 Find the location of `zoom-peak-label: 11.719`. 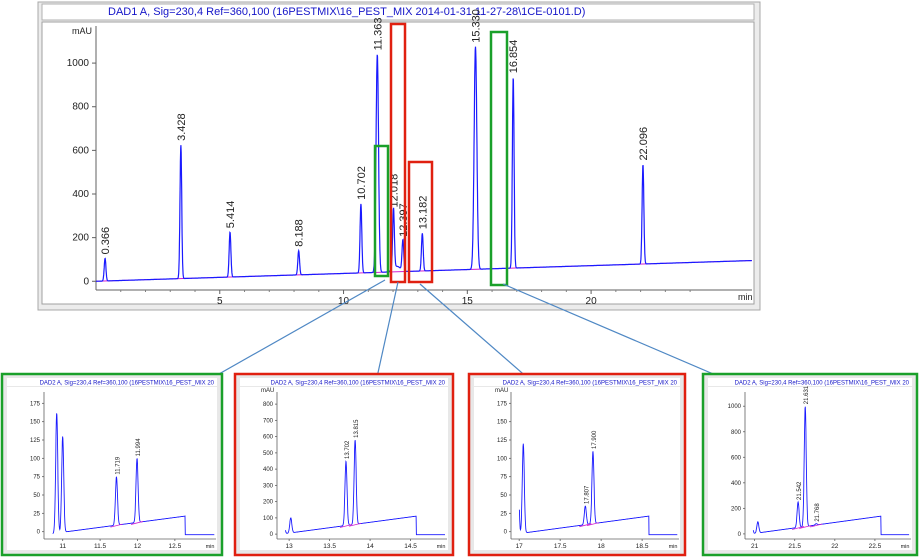

zoom-peak-label: 11.719 is located at coordinates (118, 465).